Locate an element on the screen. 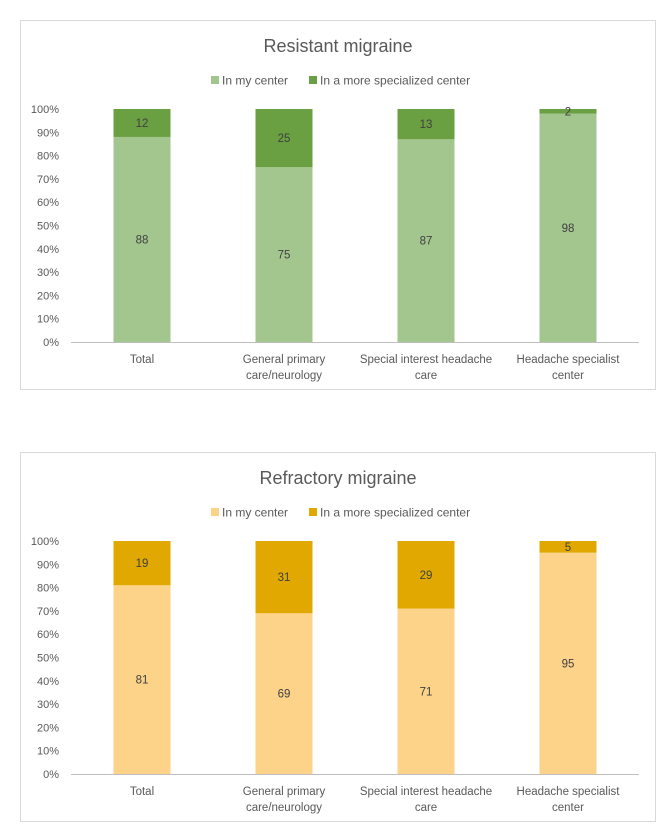 This screenshot has height=836, width=672. data-label: 13 is located at coordinates (426, 125).